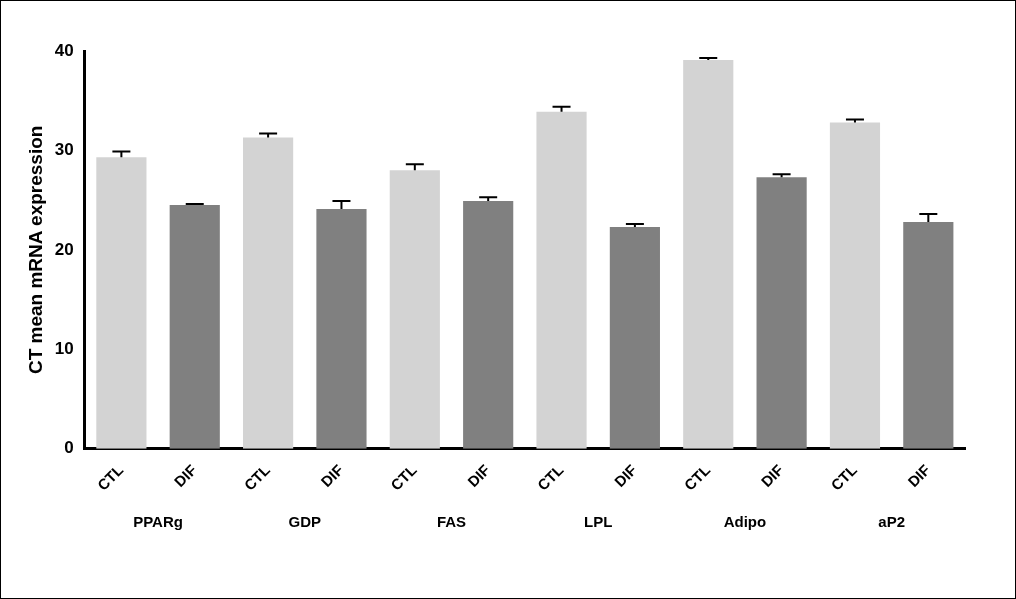 This screenshot has height=599, width=1016. What do you see at coordinates (35, 250) in the screenshot?
I see `y-axis-title: CT mean mRNA expression` at bounding box center [35, 250].